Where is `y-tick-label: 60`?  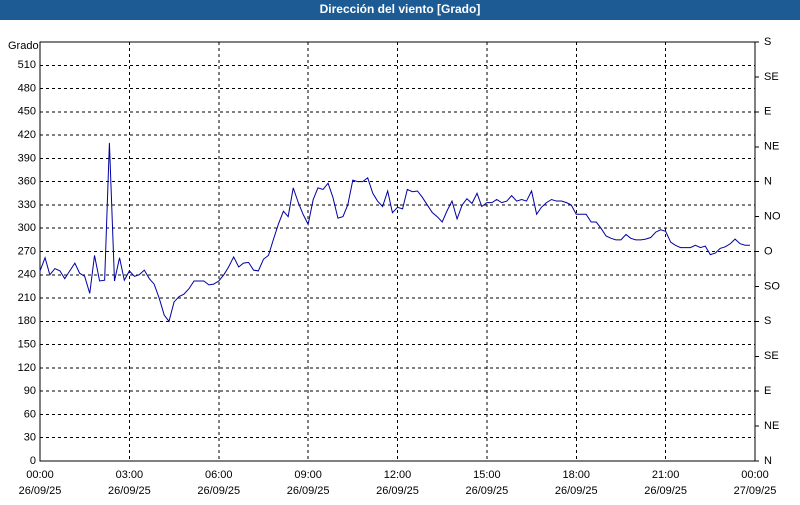 y-tick-label: 60 is located at coordinates (30, 414).